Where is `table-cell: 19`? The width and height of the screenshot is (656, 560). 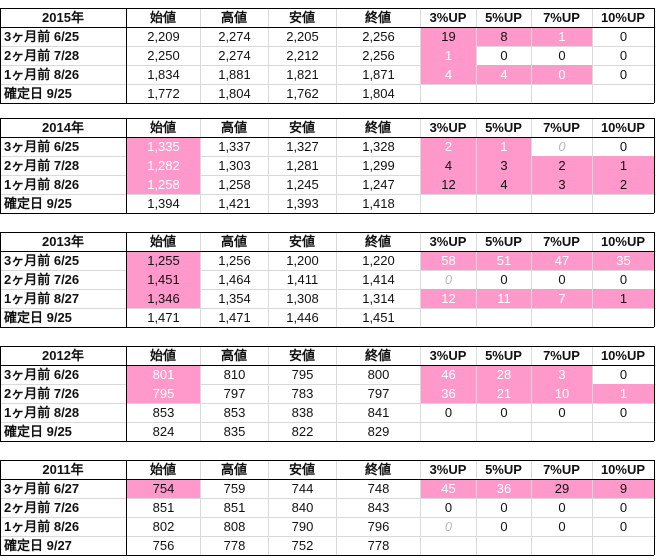 table-cell: 19 is located at coordinates (448, 36).